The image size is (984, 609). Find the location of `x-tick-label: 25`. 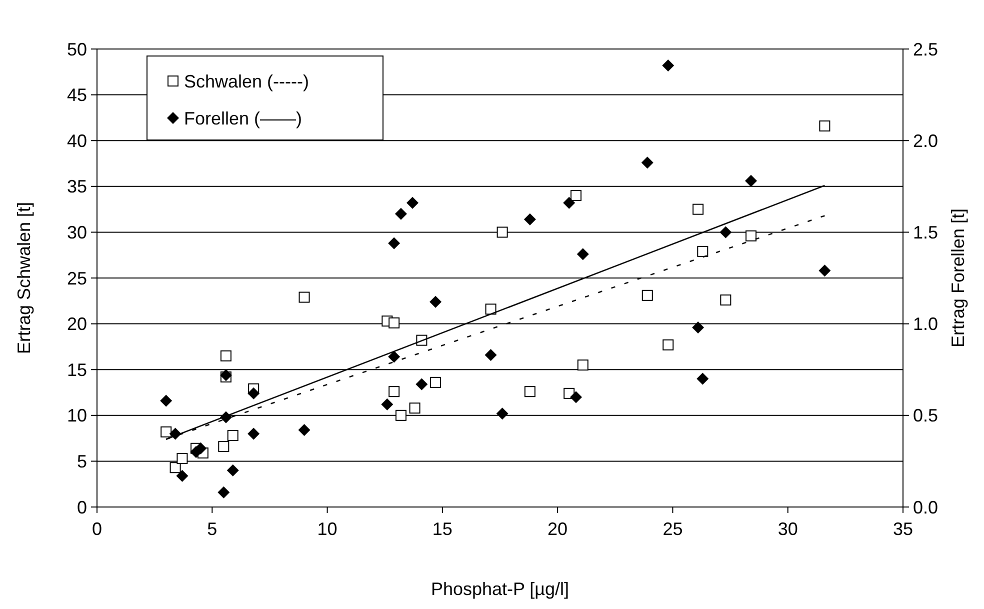

x-tick-label: 25 is located at coordinates (672, 529).